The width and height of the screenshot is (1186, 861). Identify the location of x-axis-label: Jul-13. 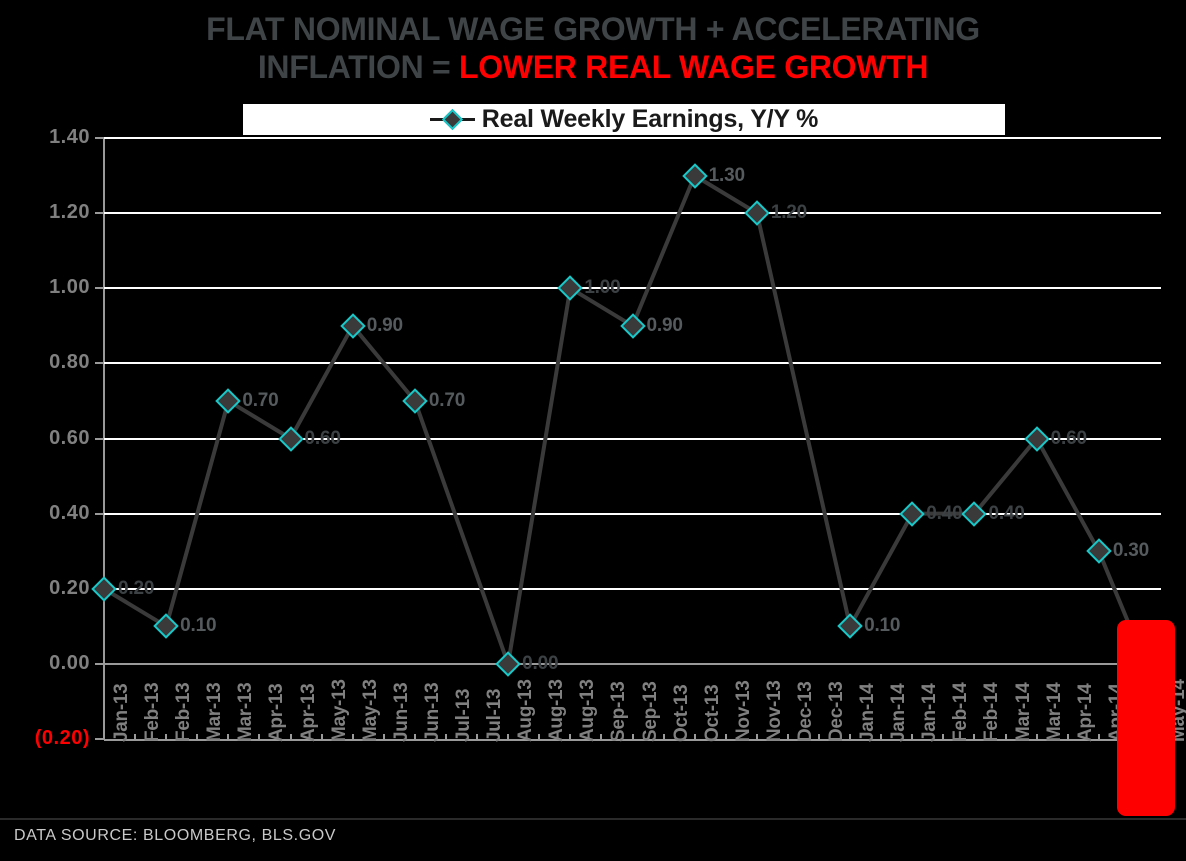
(463, 715).